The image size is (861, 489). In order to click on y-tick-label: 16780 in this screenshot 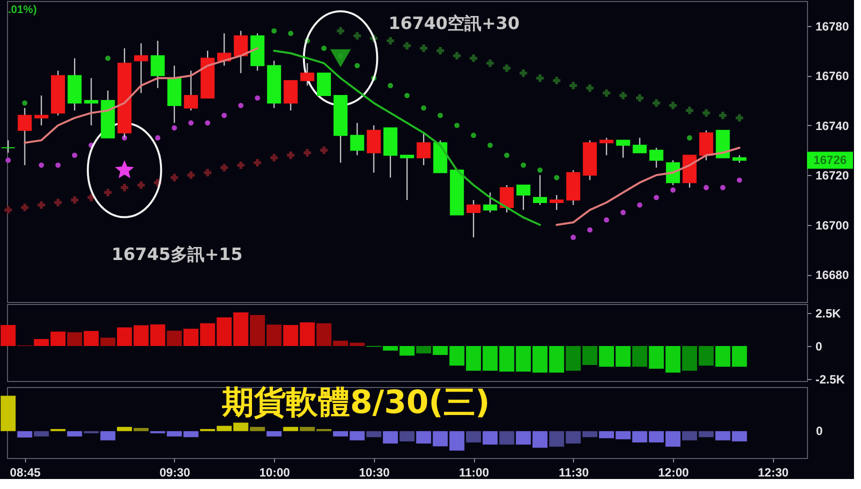, I will do `click(833, 26)`.